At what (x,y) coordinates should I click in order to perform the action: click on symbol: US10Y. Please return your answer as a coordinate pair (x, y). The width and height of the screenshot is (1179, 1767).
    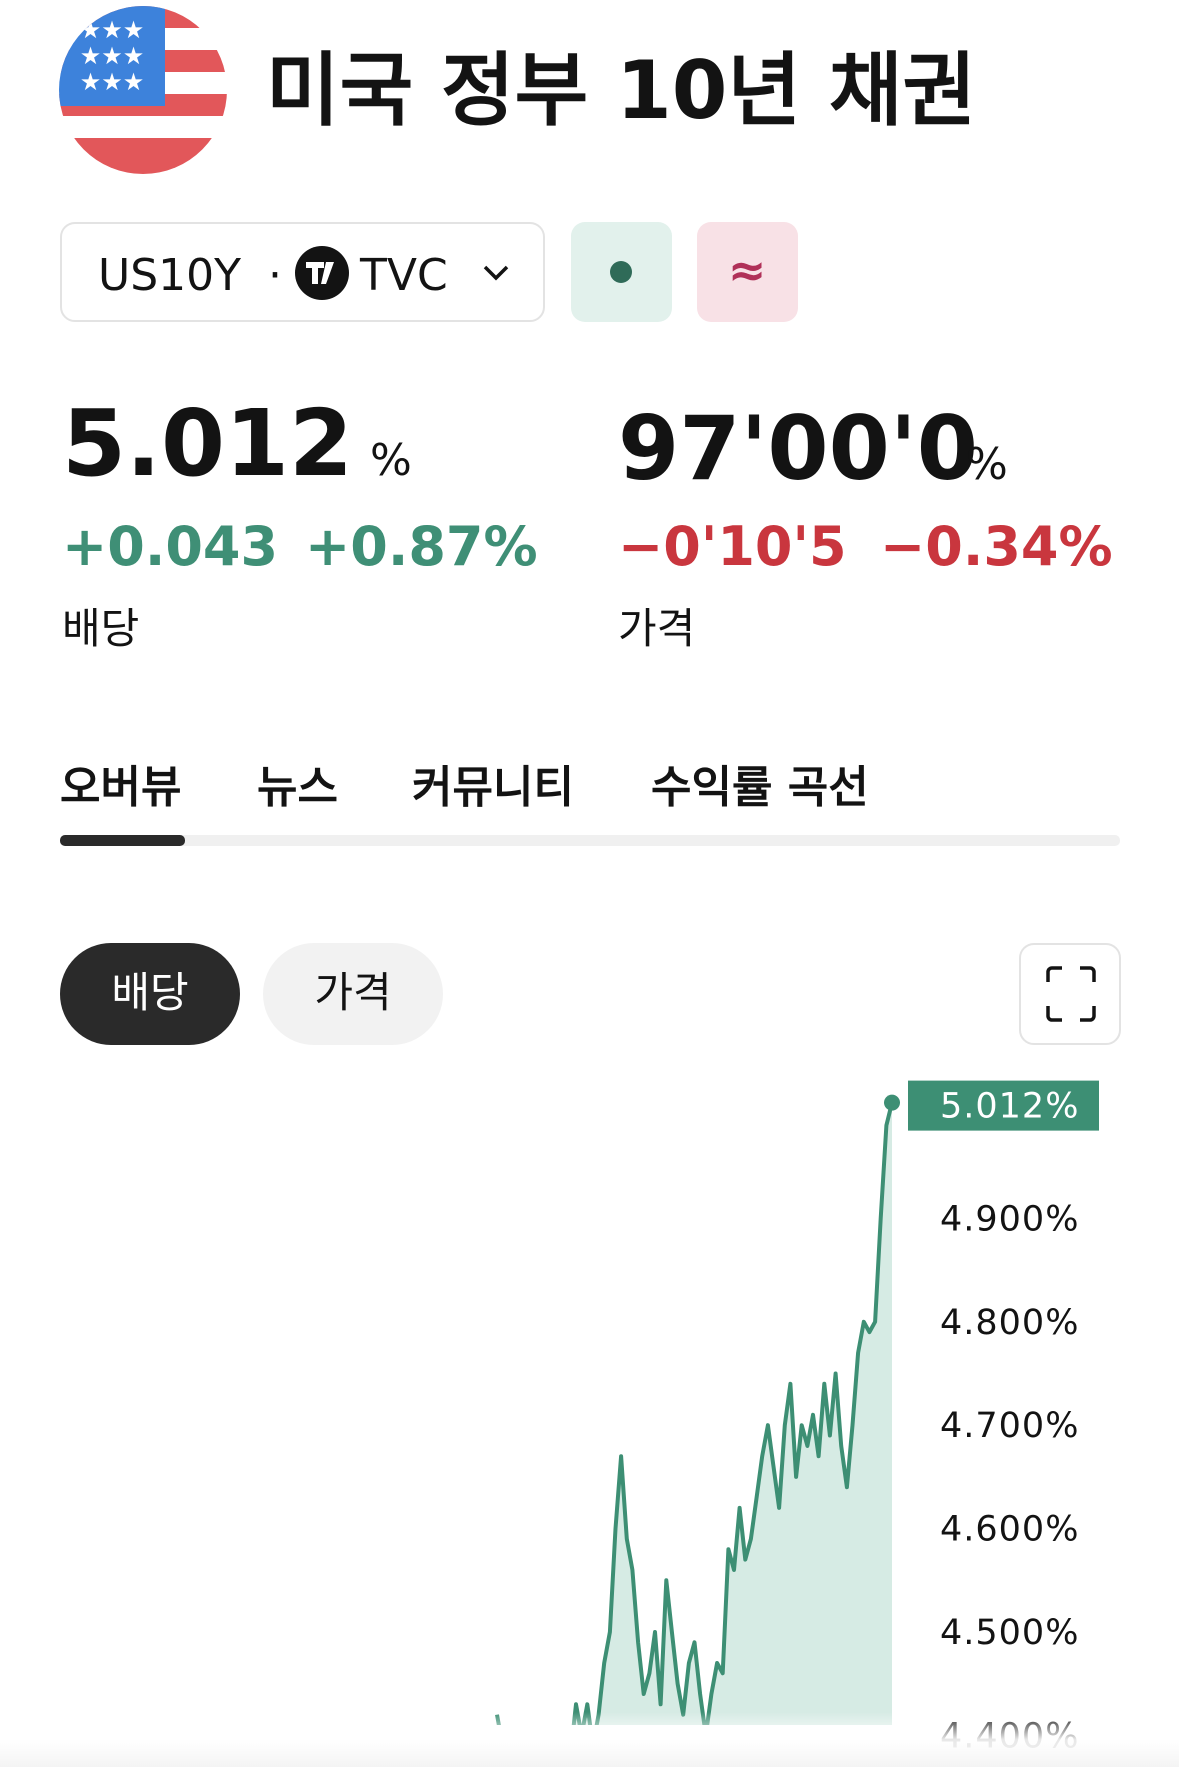
    Looking at the image, I should click on (169, 275).